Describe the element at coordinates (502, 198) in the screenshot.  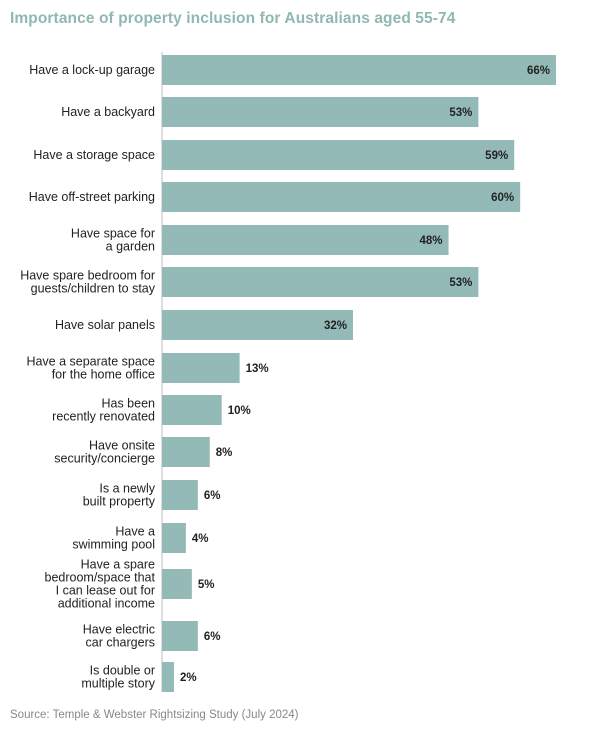
I see `value-label-4: 60%` at that location.